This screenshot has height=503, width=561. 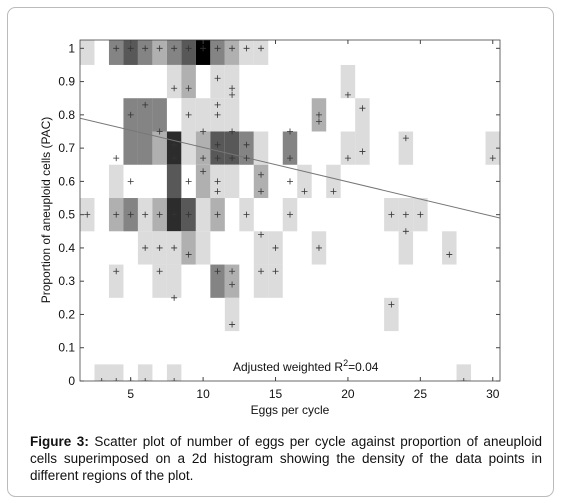 What do you see at coordinates (345, 363) in the screenshot?
I see `annotation-sup: 2` at bounding box center [345, 363].